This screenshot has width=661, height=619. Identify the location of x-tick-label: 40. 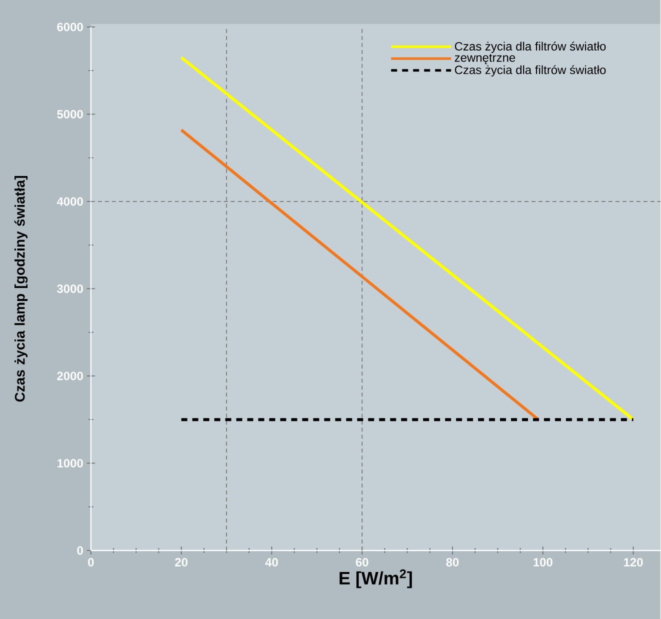
(271, 562).